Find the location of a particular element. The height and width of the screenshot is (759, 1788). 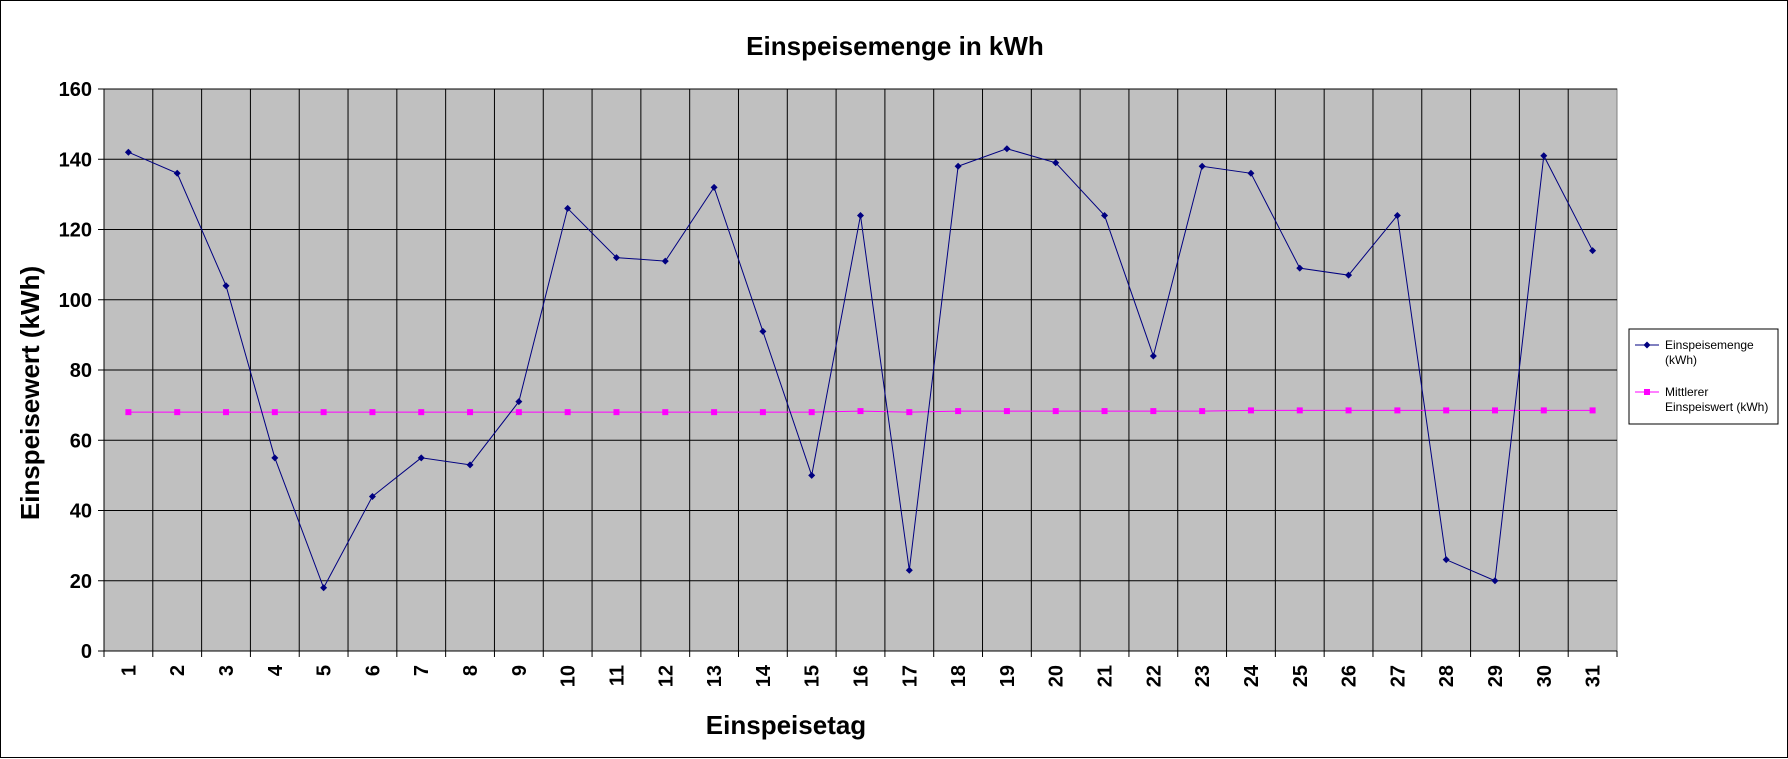

y-tick-label: 100 is located at coordinates (75, 301).